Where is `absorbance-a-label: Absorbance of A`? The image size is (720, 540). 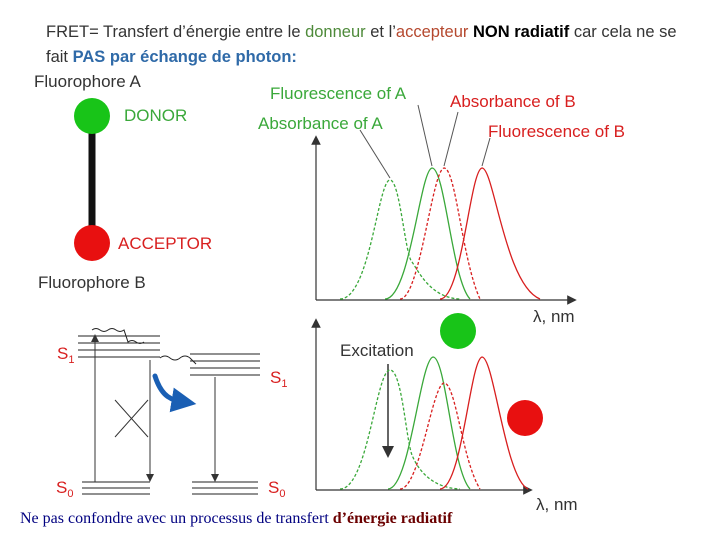 absorbance-a-label: Absorbance of A is located at coordinates (320, 123).